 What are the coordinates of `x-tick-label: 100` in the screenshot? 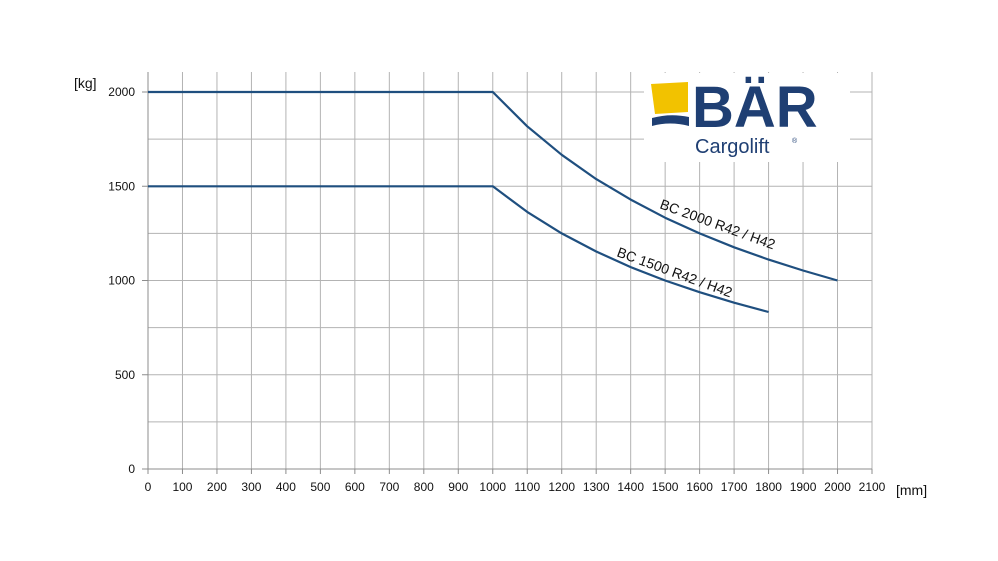 It's located at (182, 487).